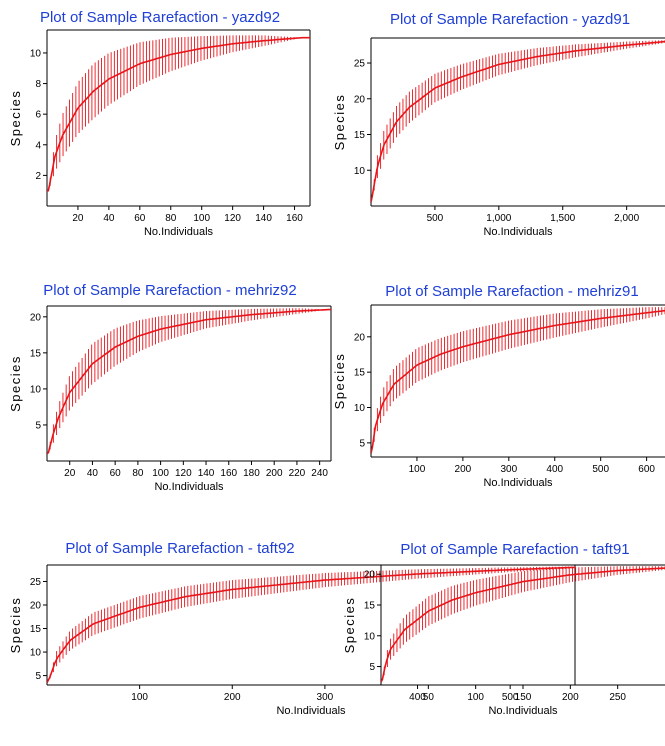 The image size is (665, 746). What do you see at coordinates (251, 473) in the screenshot?
I see `x-tick-label: 180` at bounding box center [251, 473].